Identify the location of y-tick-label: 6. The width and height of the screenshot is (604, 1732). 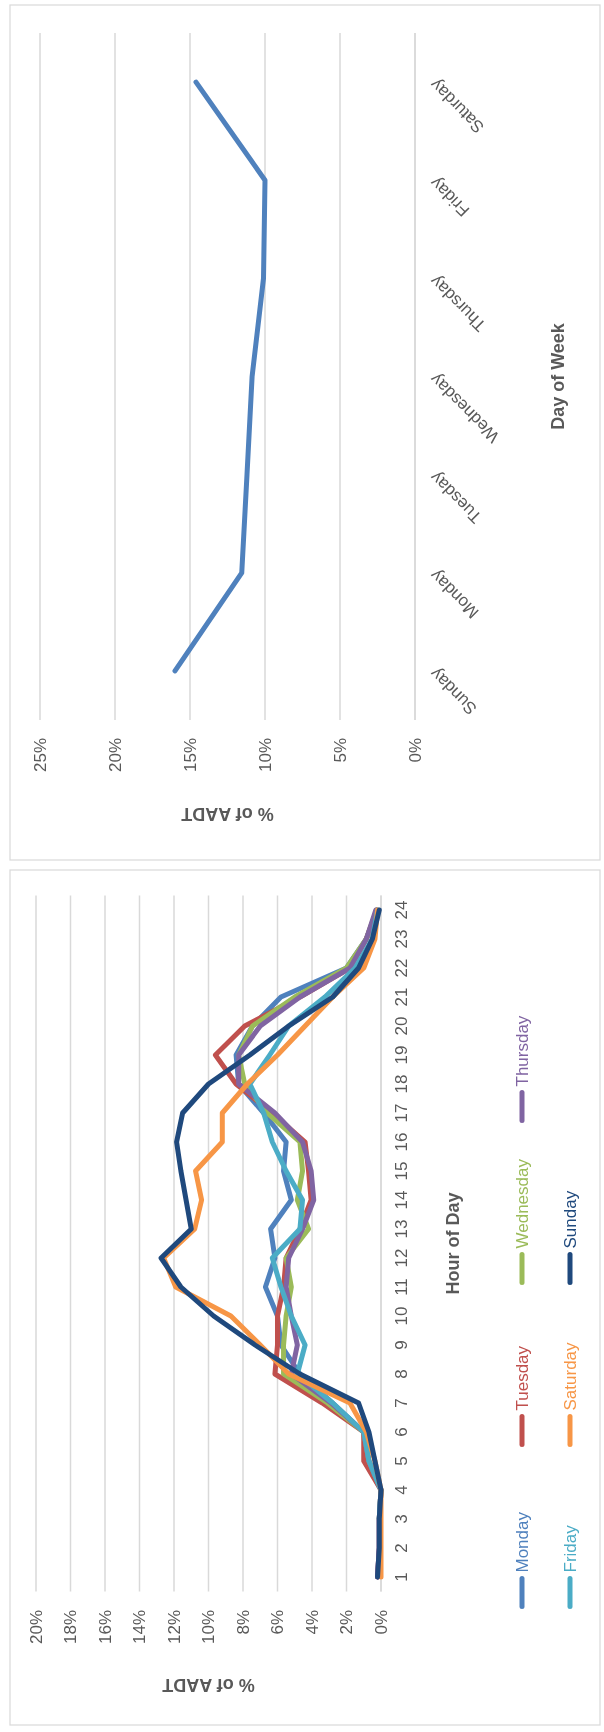
(401, 1432).